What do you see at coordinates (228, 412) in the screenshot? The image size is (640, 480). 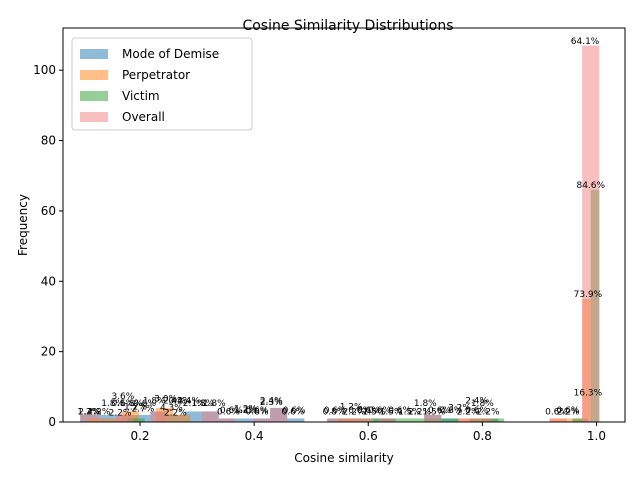 I see `data-label-21: 0.6%` at bounding box center [228, 412].